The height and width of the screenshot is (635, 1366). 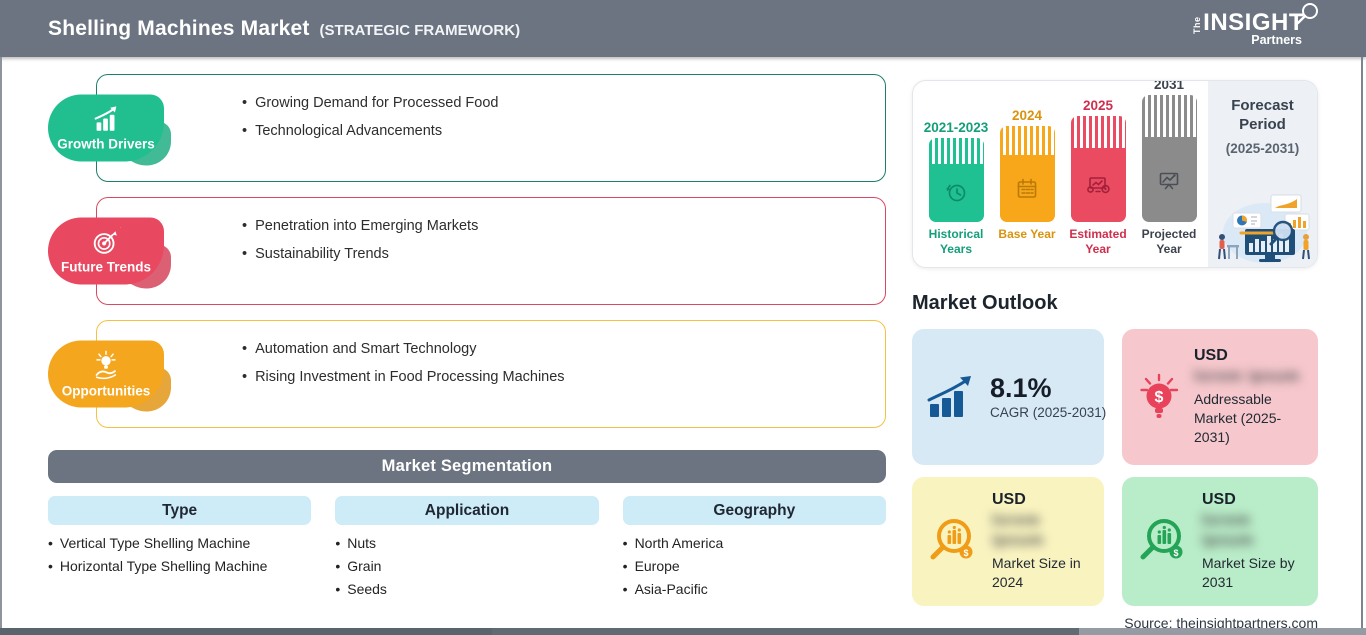 What do you see at coordinates (1262, 148) in the screenshot?
I see `forecast-period-range: (2025-2031)` at bounding box center [1262, 148].